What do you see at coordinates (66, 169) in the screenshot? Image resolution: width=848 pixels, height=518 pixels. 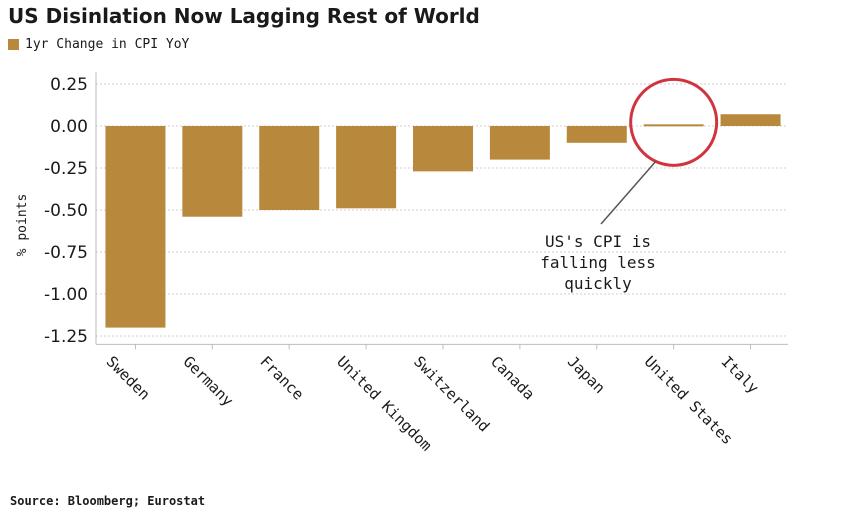 I see `y-tick-label: -0.25` at bounding box center [66, 169].